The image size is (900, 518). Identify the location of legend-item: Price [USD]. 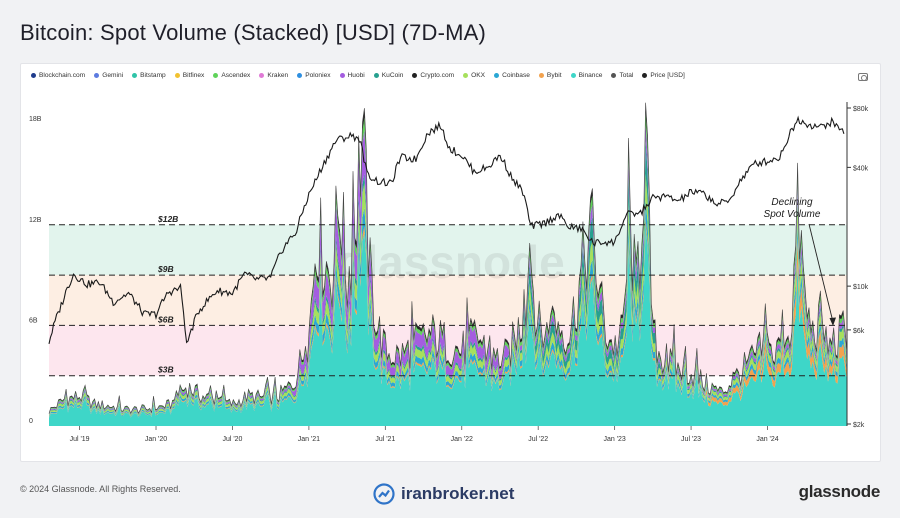
(663, 75).